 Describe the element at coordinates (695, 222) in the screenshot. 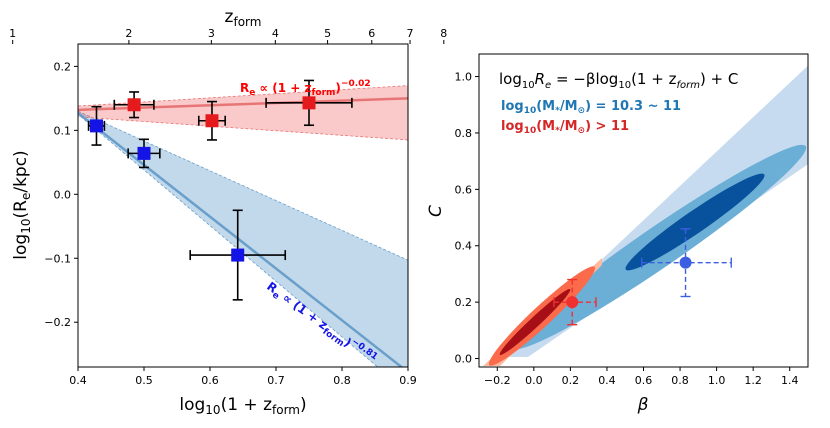

I see `blue-contour-1sigma` at that location.